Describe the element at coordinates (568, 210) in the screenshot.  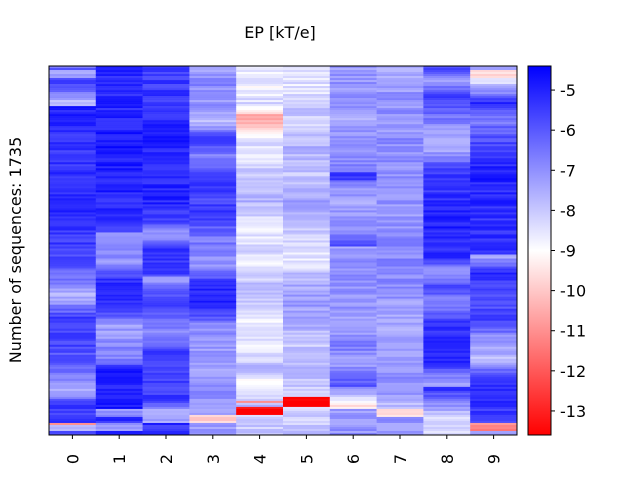
I see `colorbar-tick-label: -8` at that location.